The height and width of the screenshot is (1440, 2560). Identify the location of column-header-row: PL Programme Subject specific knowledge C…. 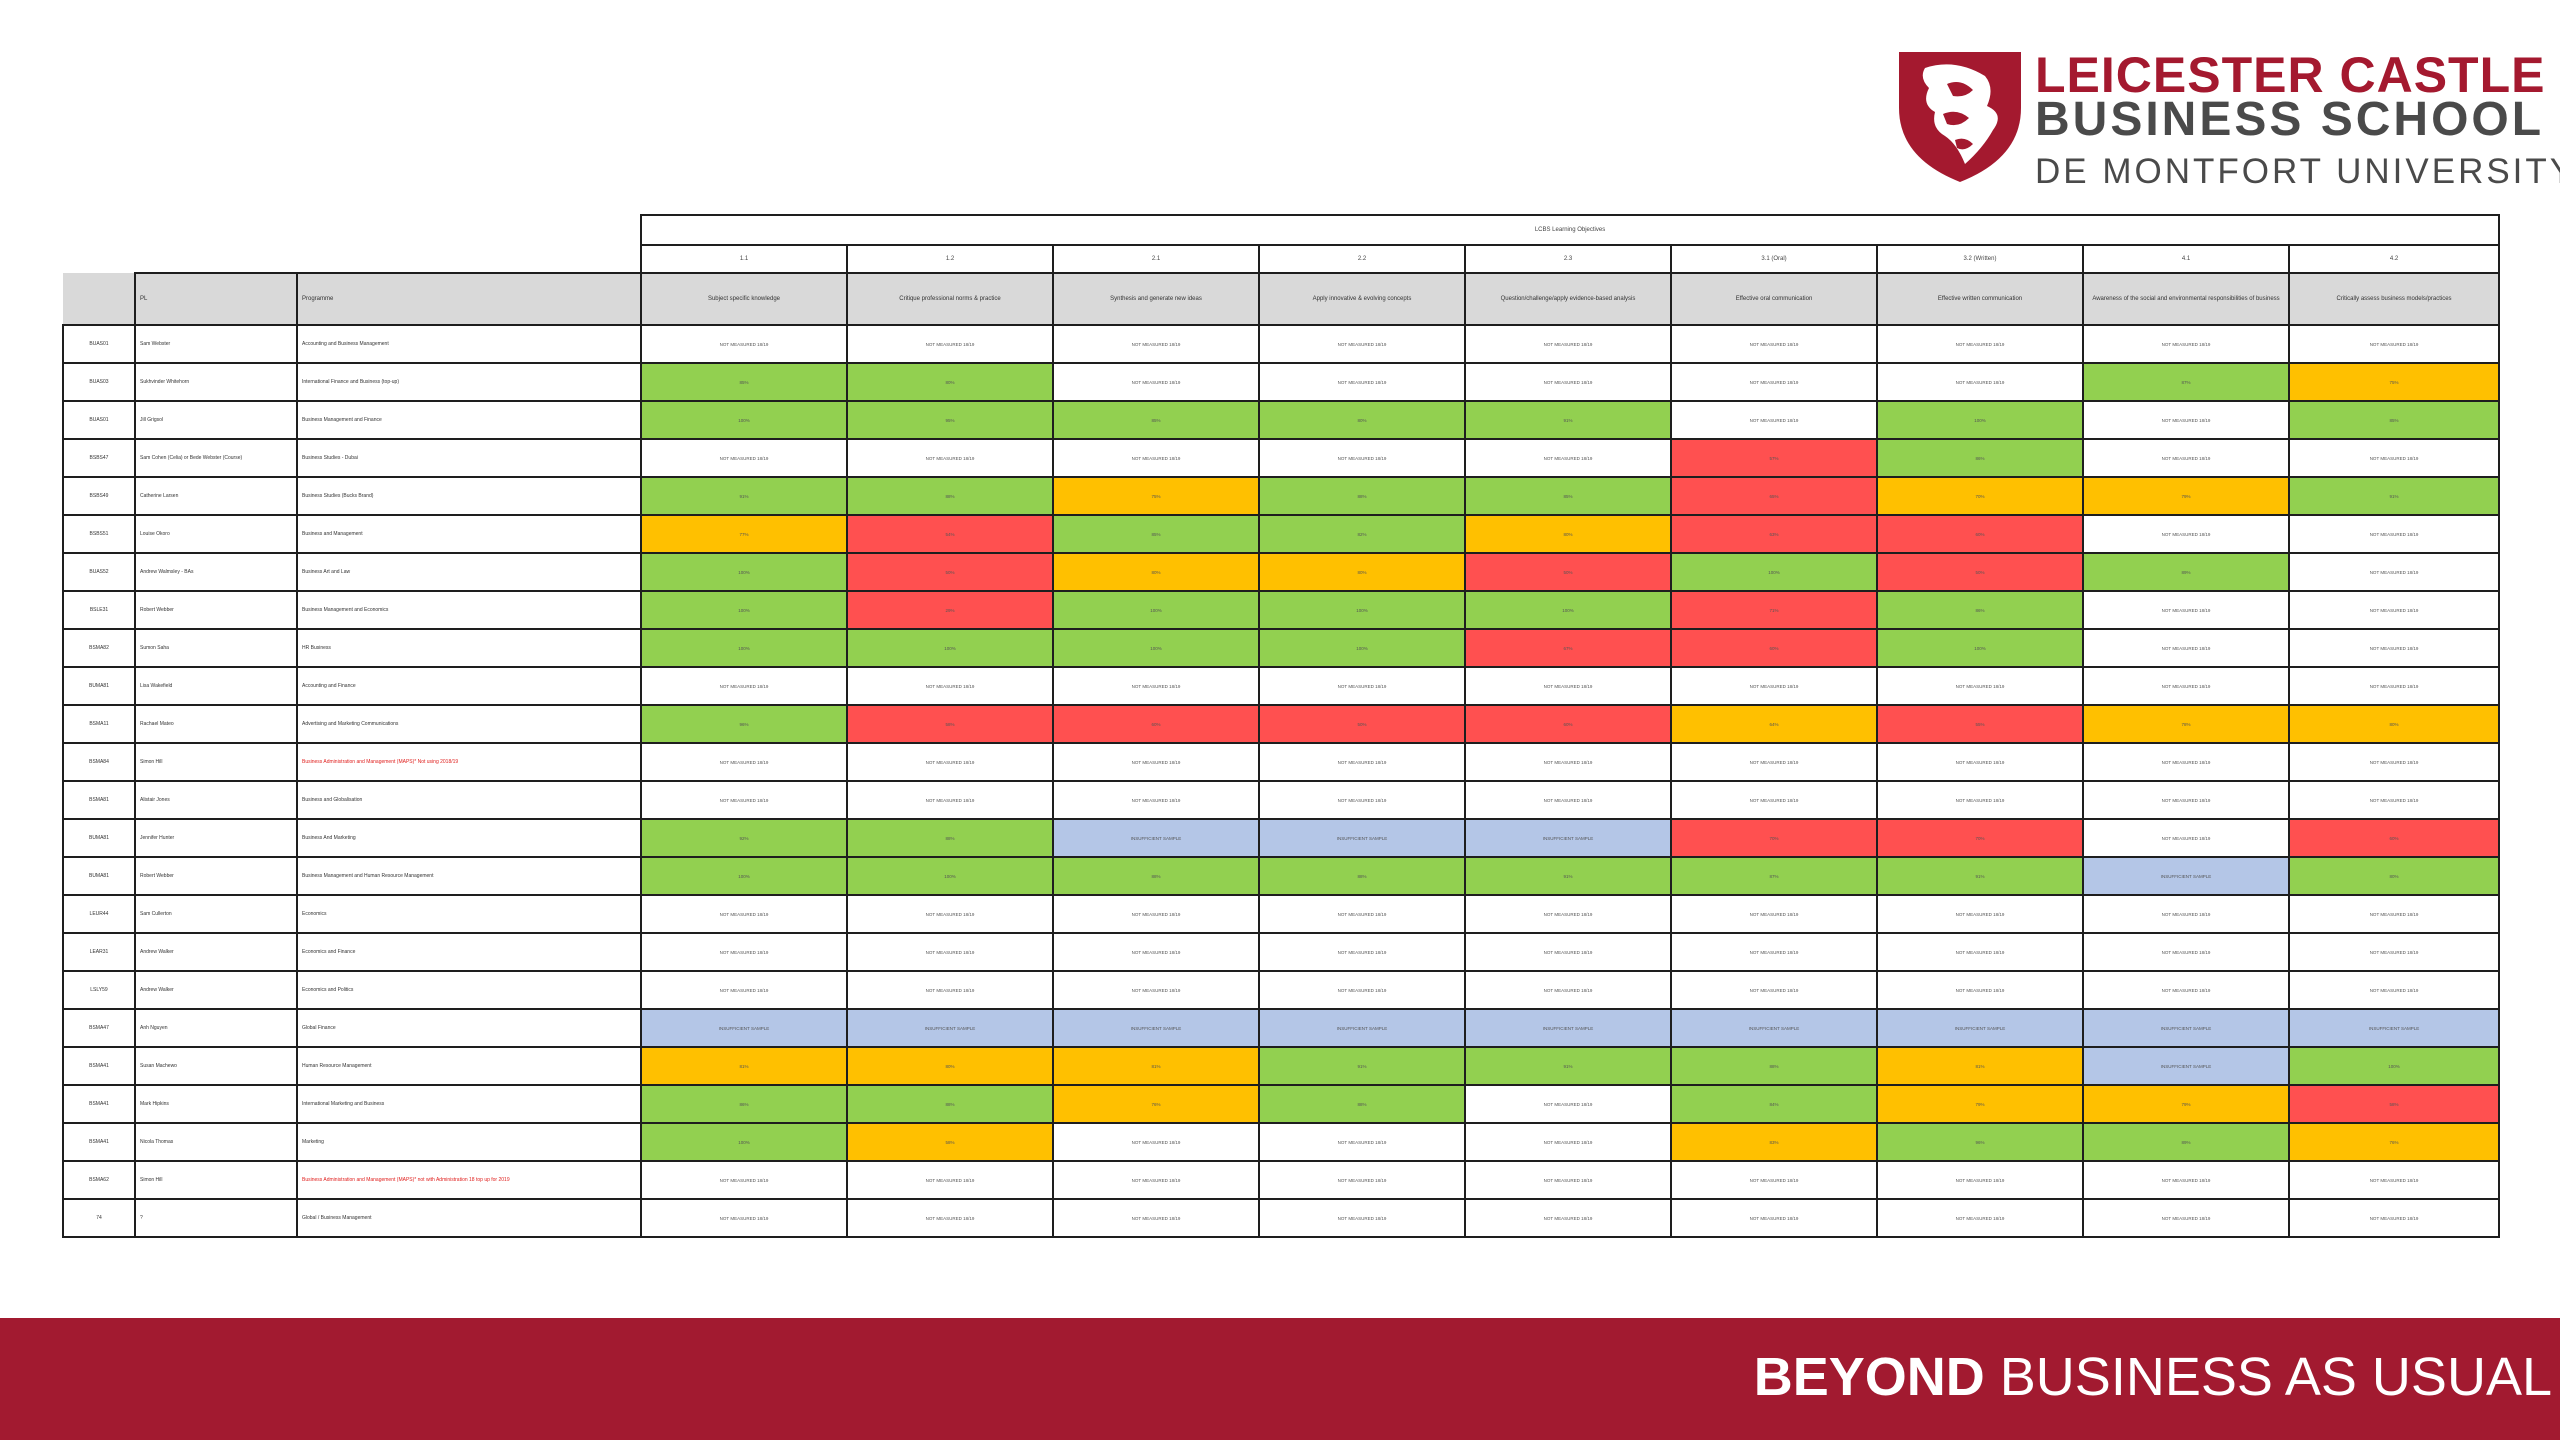
(1282, 299).